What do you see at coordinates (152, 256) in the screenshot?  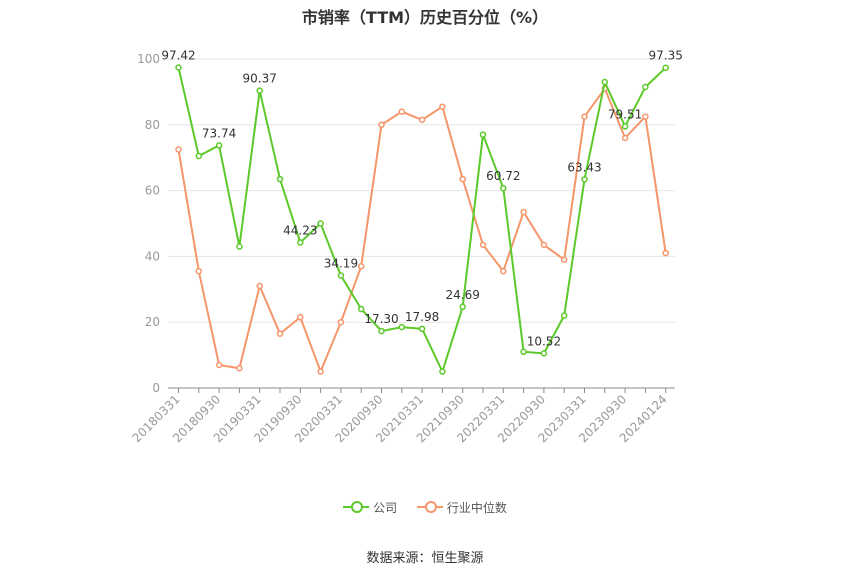 I see `y-tick-label: 40` at bounding box center [152, 256].